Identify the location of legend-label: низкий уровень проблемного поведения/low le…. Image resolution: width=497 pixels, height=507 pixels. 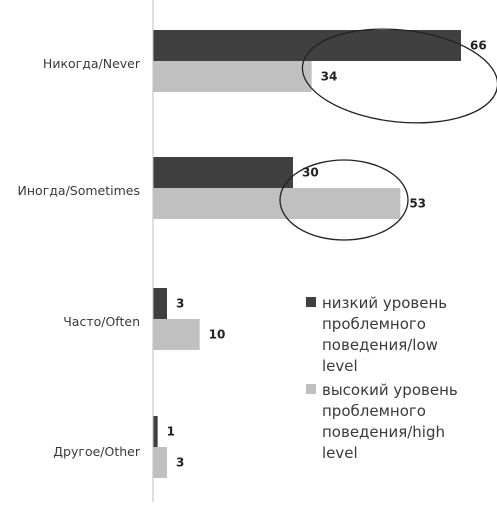
(384, 334).